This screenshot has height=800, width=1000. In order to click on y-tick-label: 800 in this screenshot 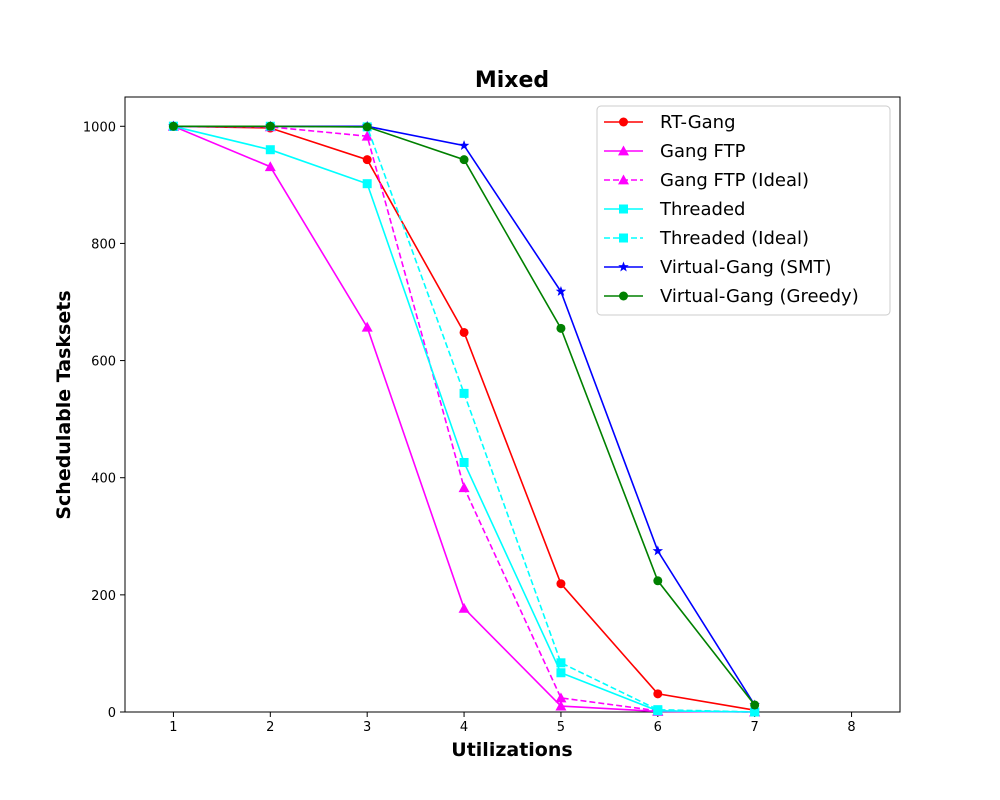, I will do `click(103, 244)`.